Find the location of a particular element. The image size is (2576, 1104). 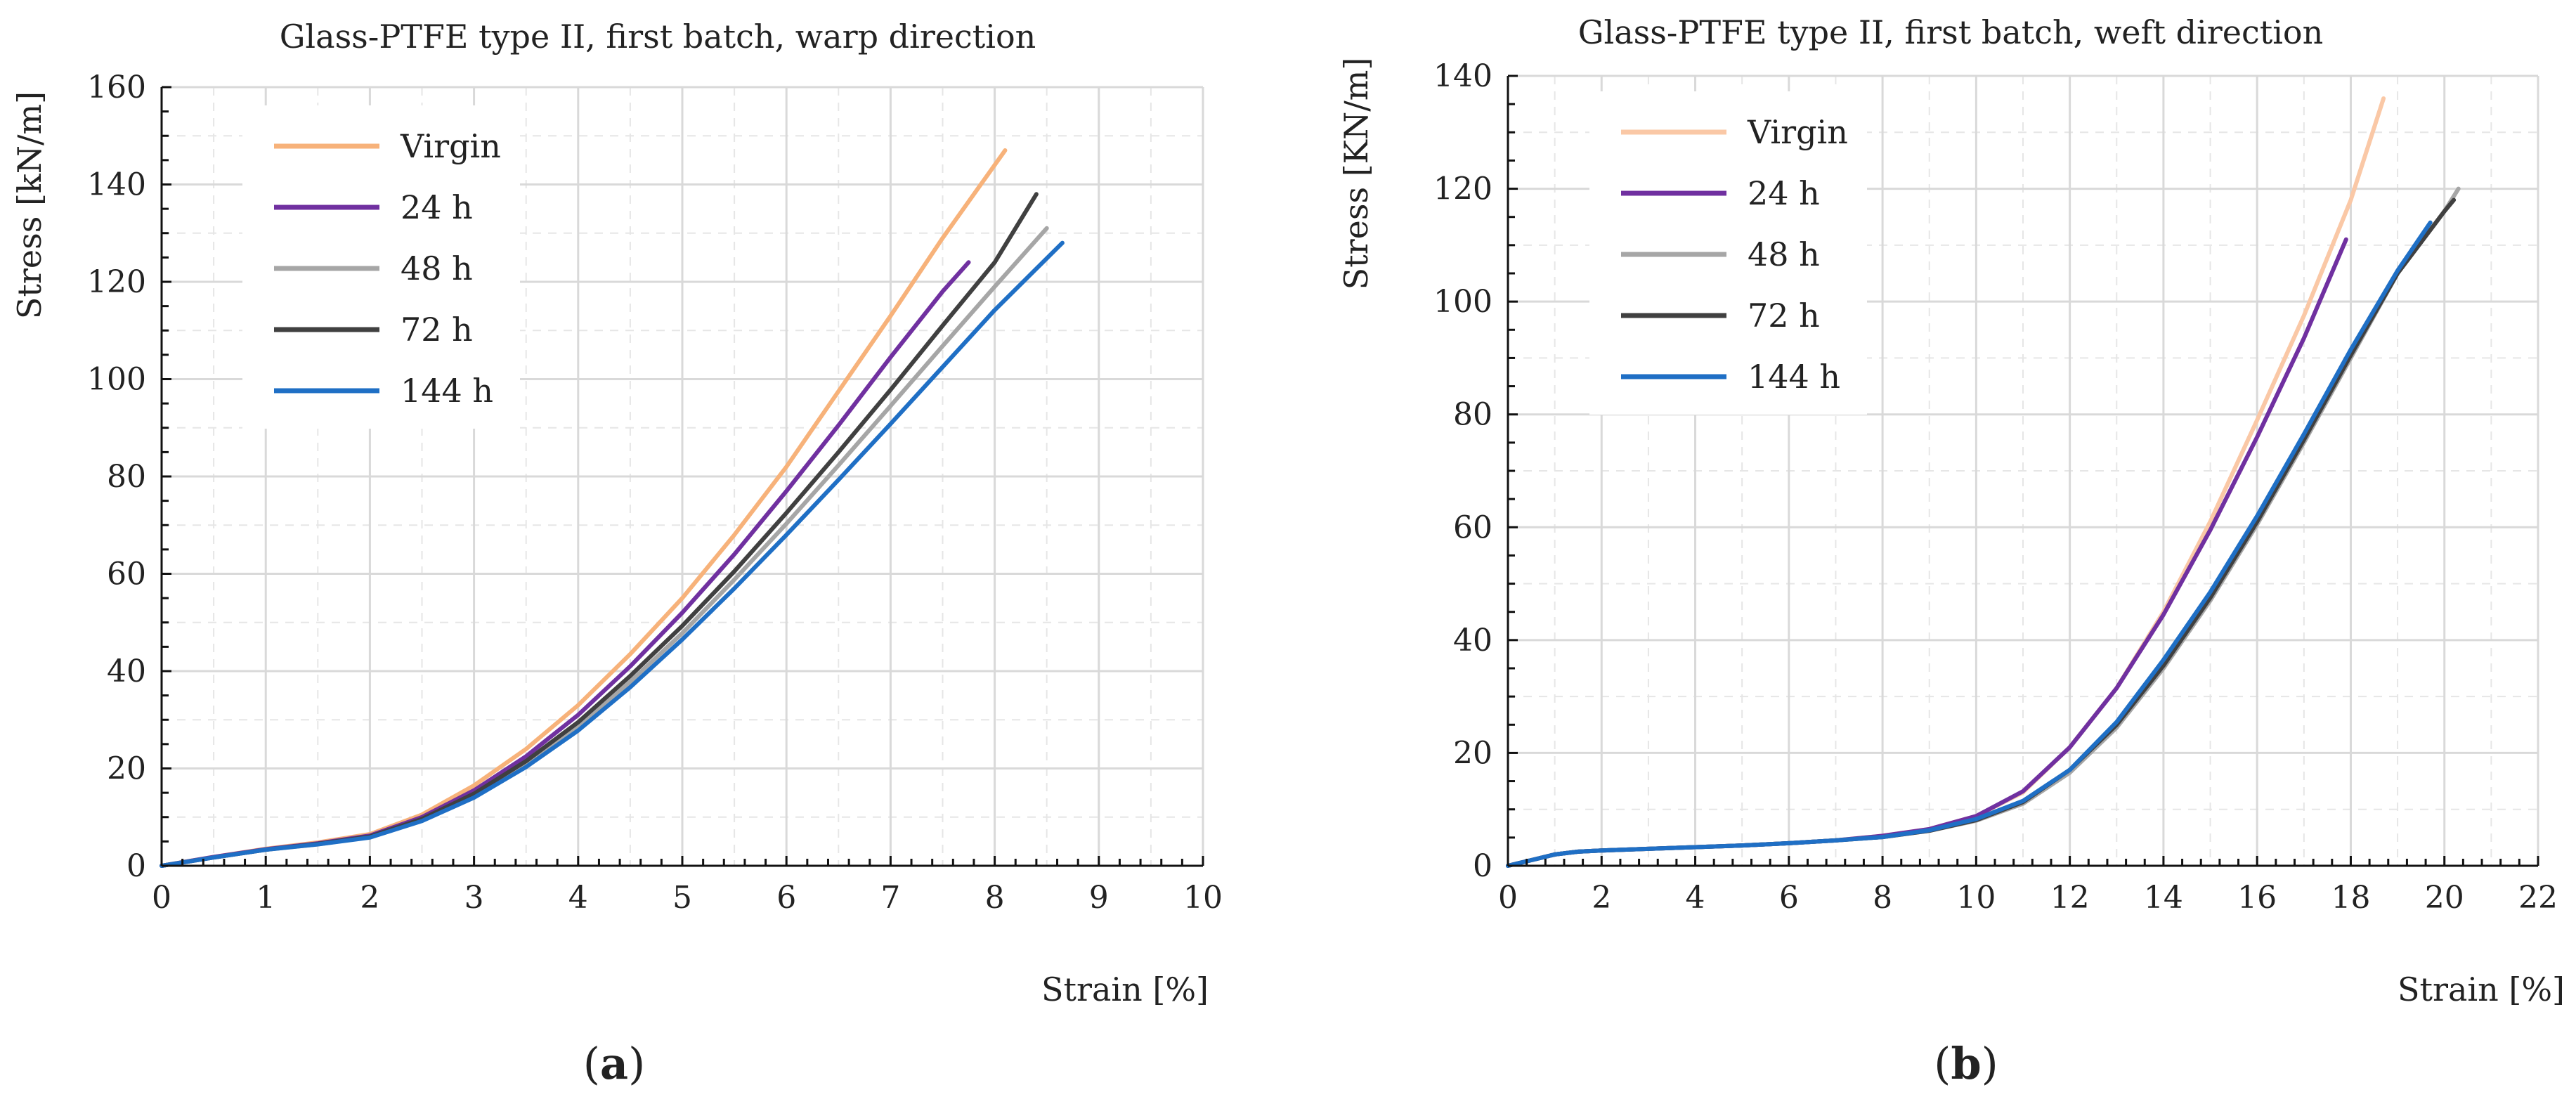

x-tick-label: 7 is located at coordinates (890, 898).